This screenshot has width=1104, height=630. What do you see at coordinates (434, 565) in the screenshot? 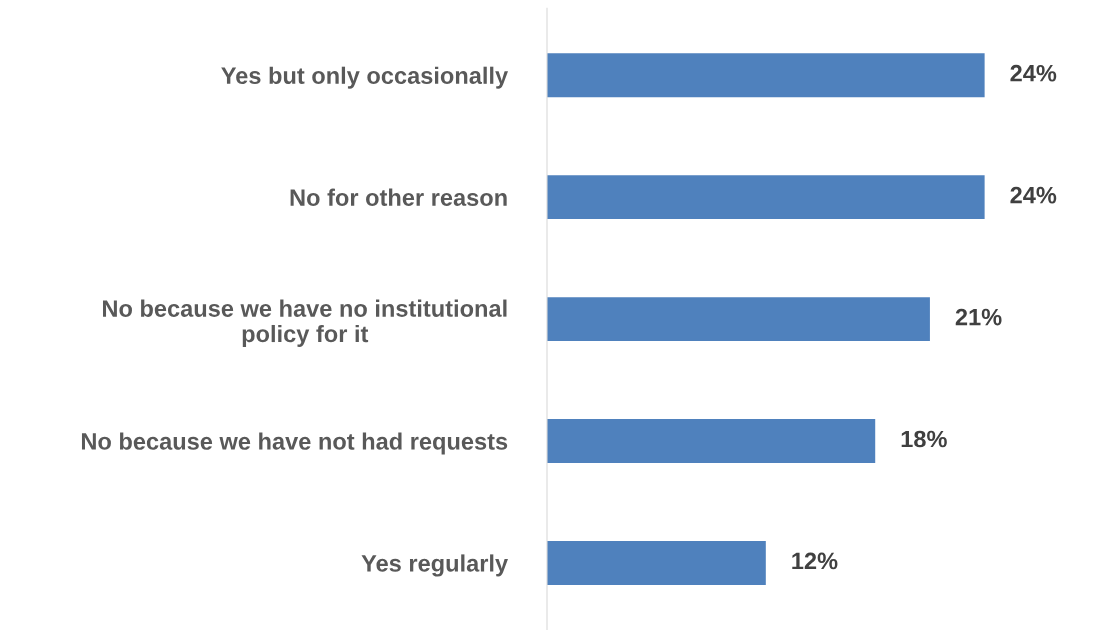
I see `y-tick-label: Yes regularly` at bounding box center [434, 565].